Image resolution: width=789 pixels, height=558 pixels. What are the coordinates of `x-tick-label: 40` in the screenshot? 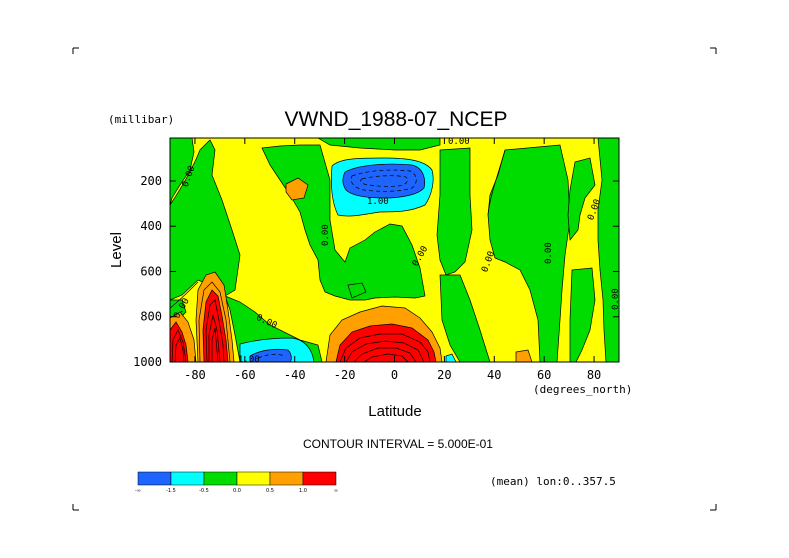 It's located at (494, 375).